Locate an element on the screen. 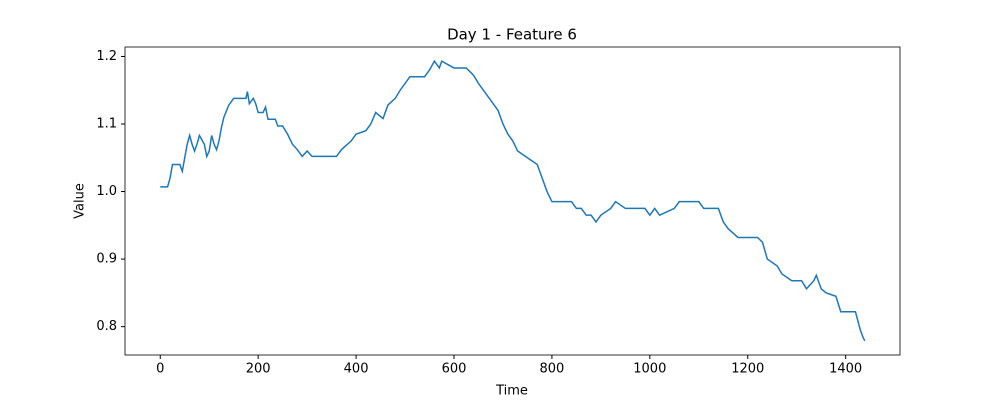 Image resolution: width=1000 pixels, height=404 pixels. x-tick-label: 800 is located at coordinates (551, 369).